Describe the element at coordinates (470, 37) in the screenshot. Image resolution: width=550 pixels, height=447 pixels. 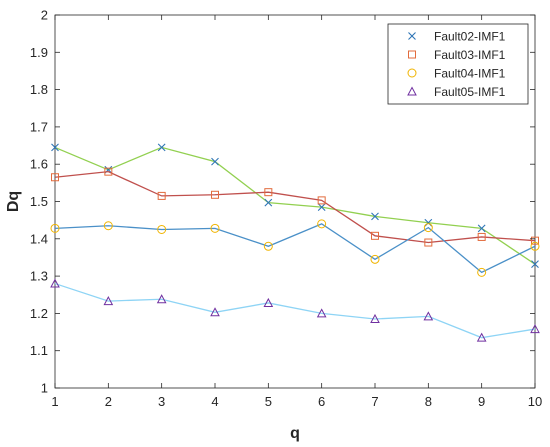
I see `legend-entry: Fault02-IMF1` at that location.